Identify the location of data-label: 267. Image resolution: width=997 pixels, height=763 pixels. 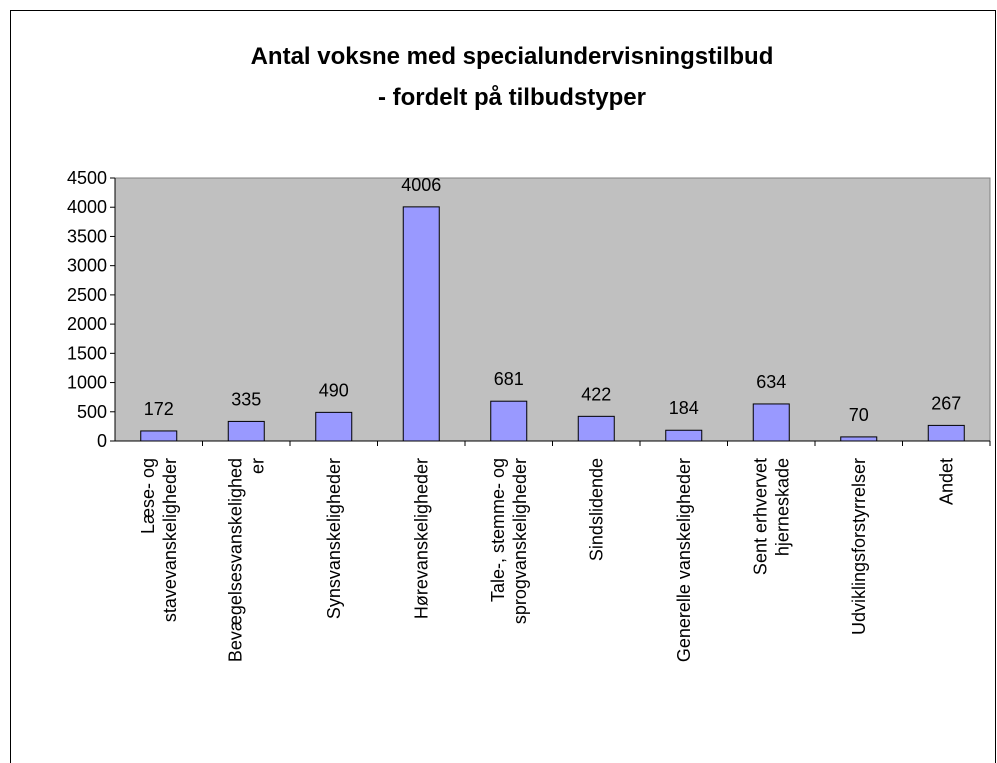
(946, 403).